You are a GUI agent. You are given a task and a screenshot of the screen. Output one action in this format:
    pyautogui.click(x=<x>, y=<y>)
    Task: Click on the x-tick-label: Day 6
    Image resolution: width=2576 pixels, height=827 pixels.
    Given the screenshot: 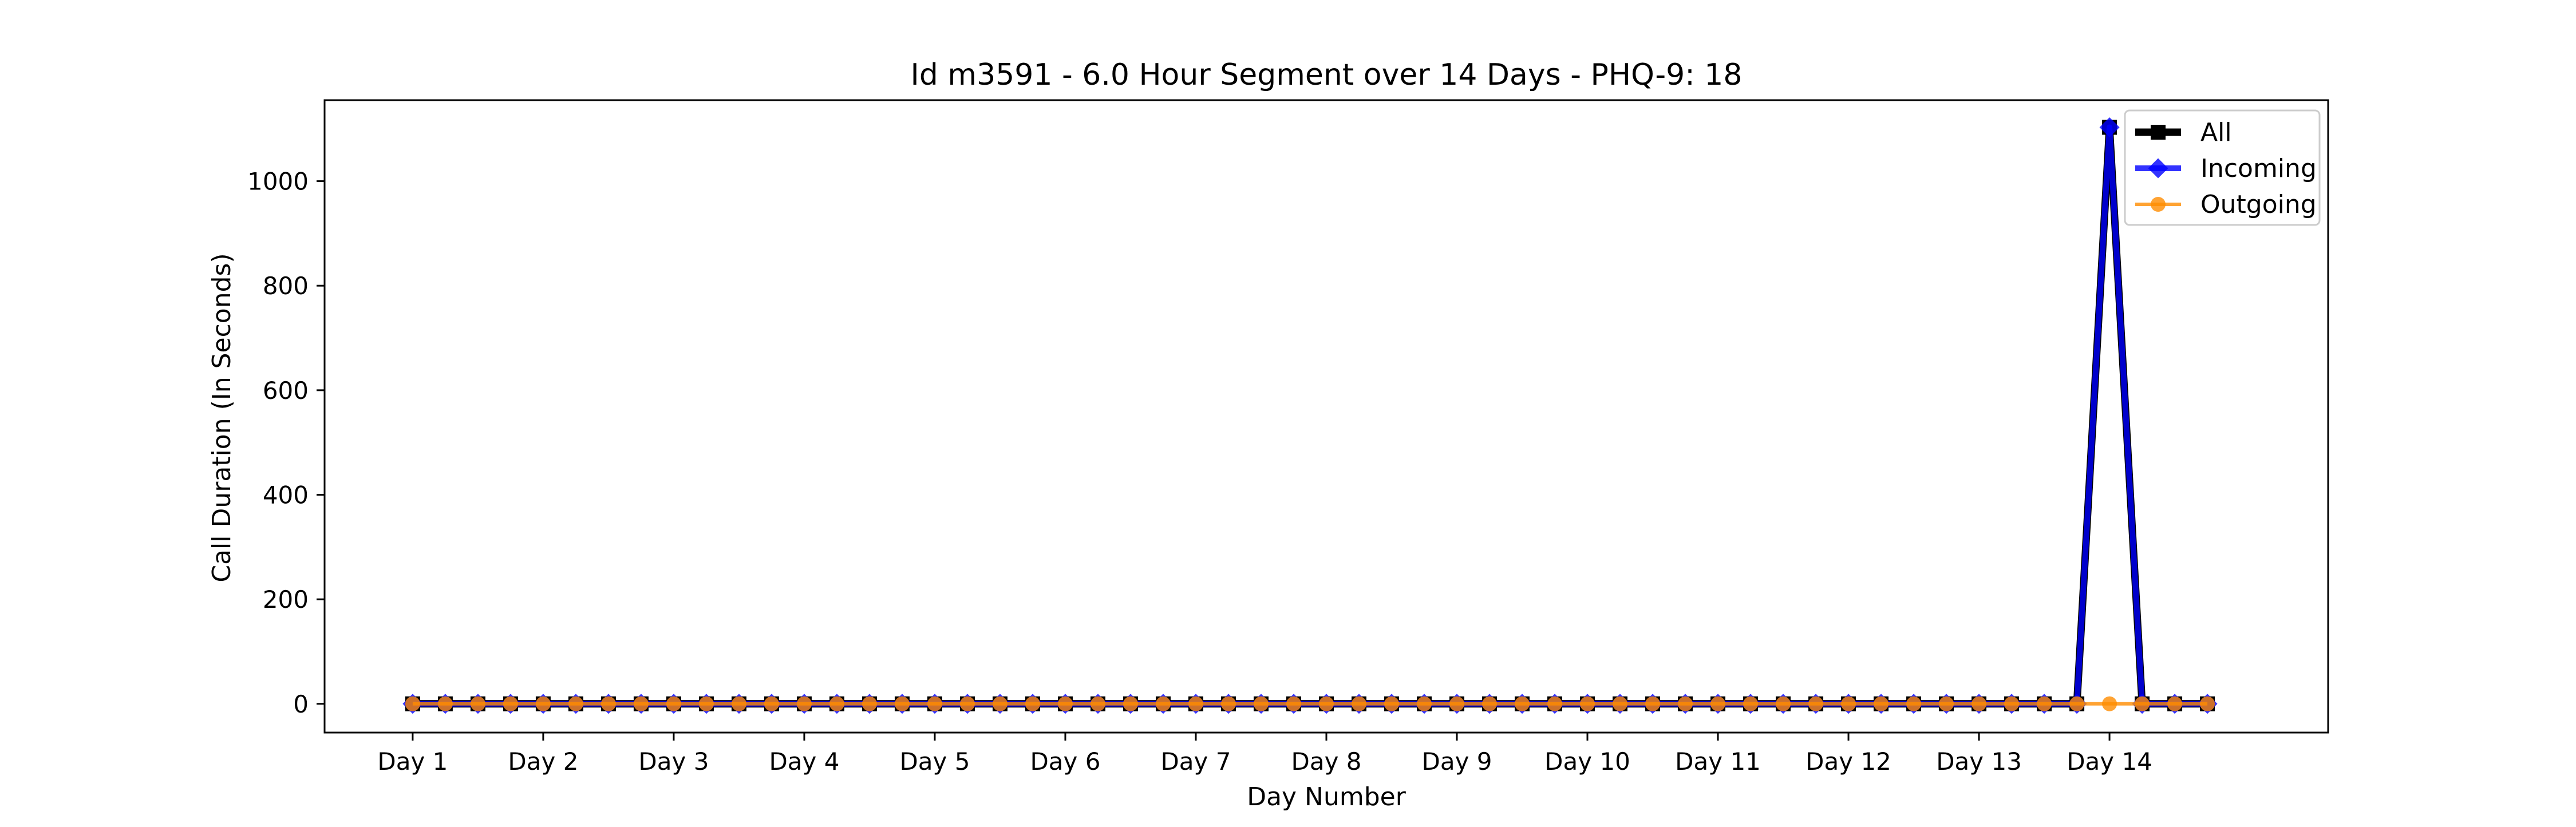 What is the action you would take?
    pyautogui.click(x=1065, y=761)
    